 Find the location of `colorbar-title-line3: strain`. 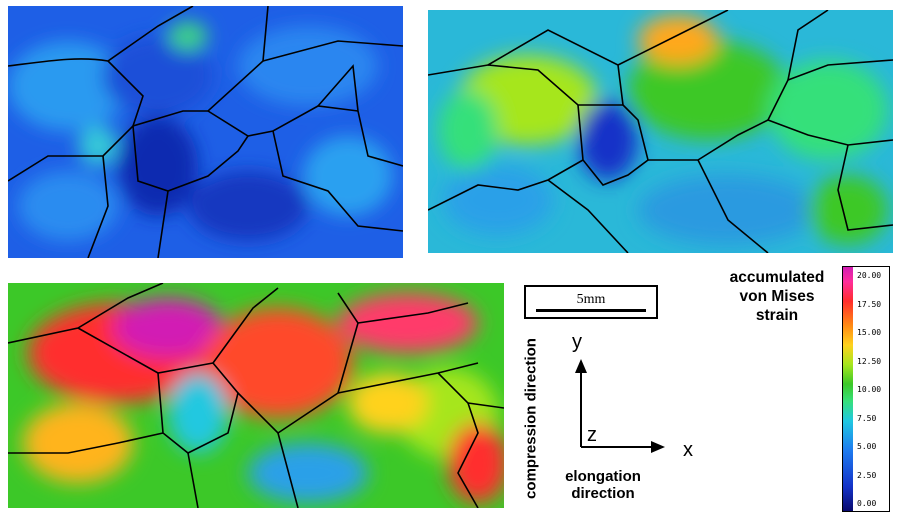

colorbar-title-line3: strain is located at coordinates (777, 315).